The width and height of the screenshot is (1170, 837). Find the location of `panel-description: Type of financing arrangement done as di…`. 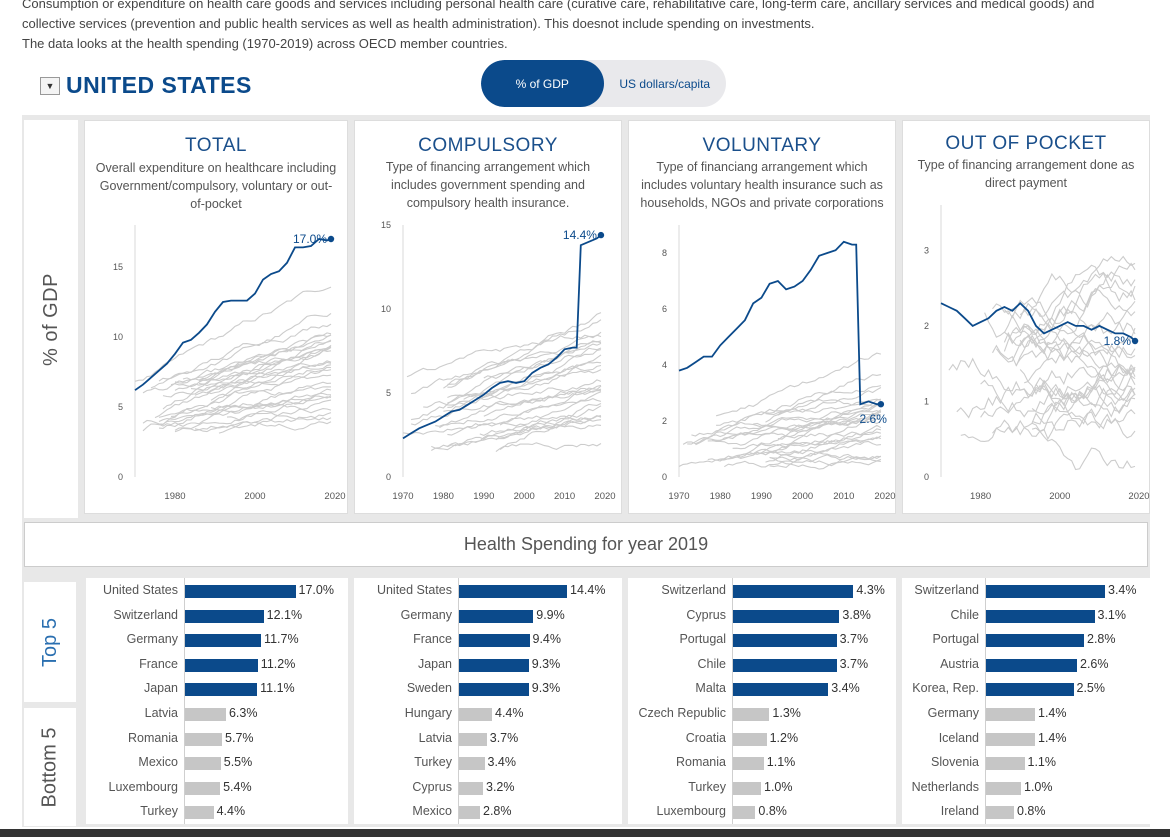

panel-description: Type of financing arrangement done as di… is located at coordinates (1026, 174).